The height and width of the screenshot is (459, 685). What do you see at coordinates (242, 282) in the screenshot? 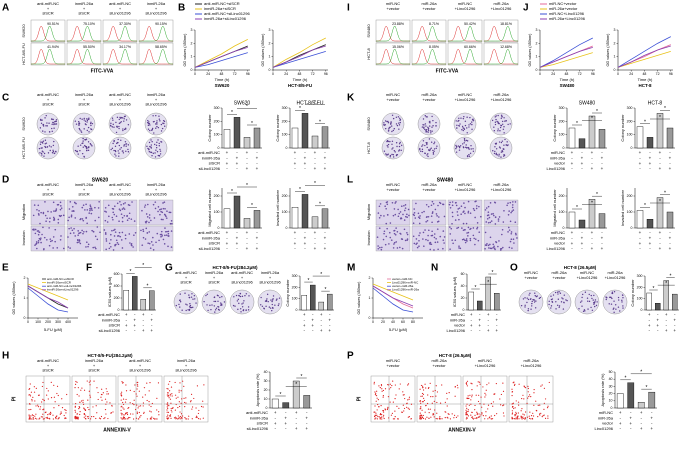
I see `column-label: siLinc01296` at bounding box center [242, 282].